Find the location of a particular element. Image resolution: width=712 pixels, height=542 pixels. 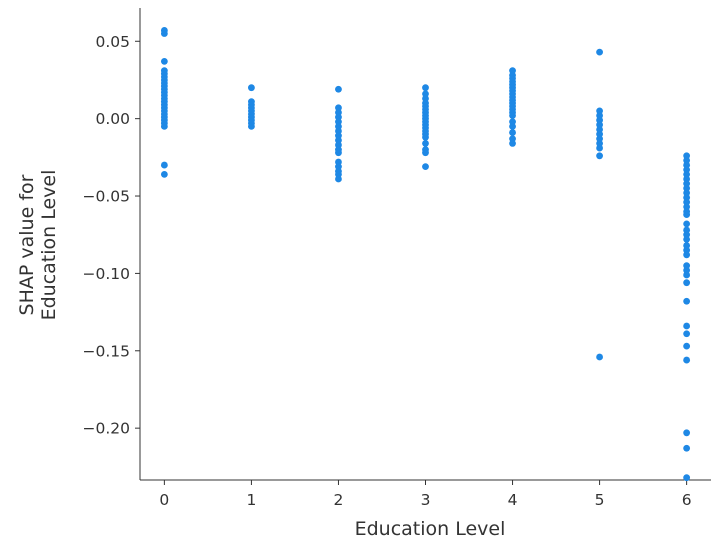

y-axis-title-line-2: Education Level is located at coordinates (49, 245).